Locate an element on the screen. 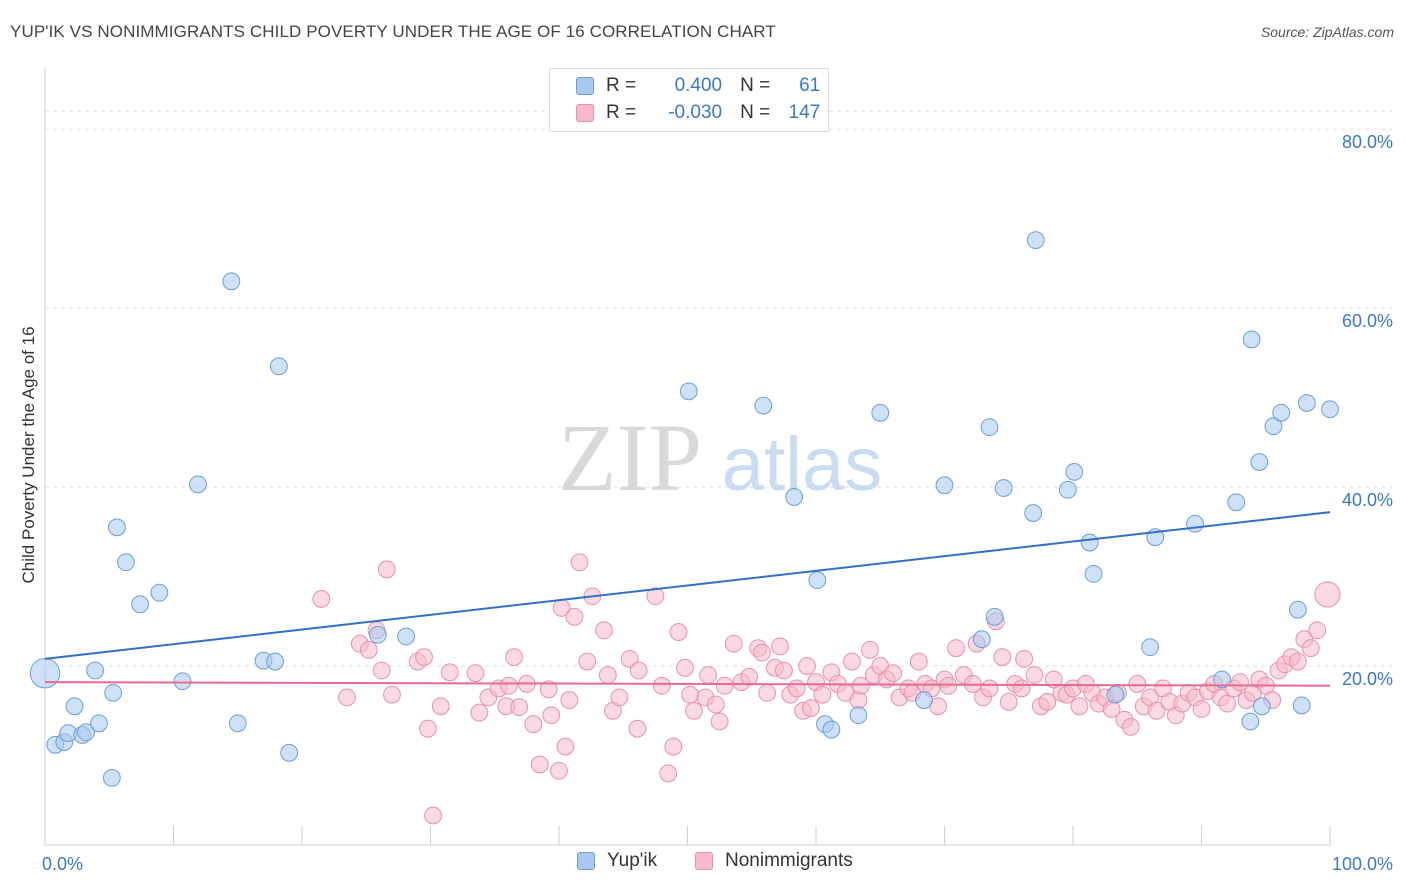  legend-n-label: N = is located at coordinates (755, 112).